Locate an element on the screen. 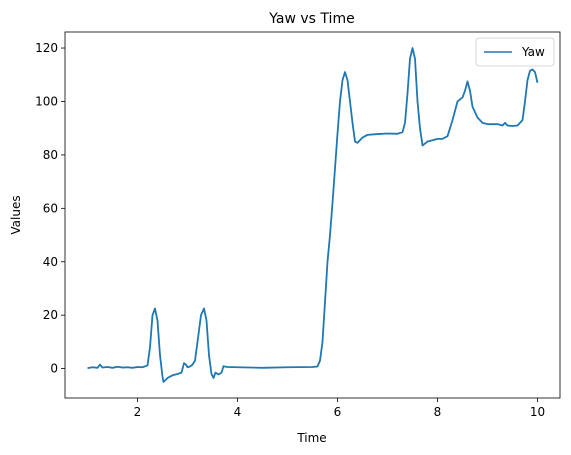 Image resolution: width=571 pixels, height=455 pixels. legend: Yaw is located at coordinates (515, 52).